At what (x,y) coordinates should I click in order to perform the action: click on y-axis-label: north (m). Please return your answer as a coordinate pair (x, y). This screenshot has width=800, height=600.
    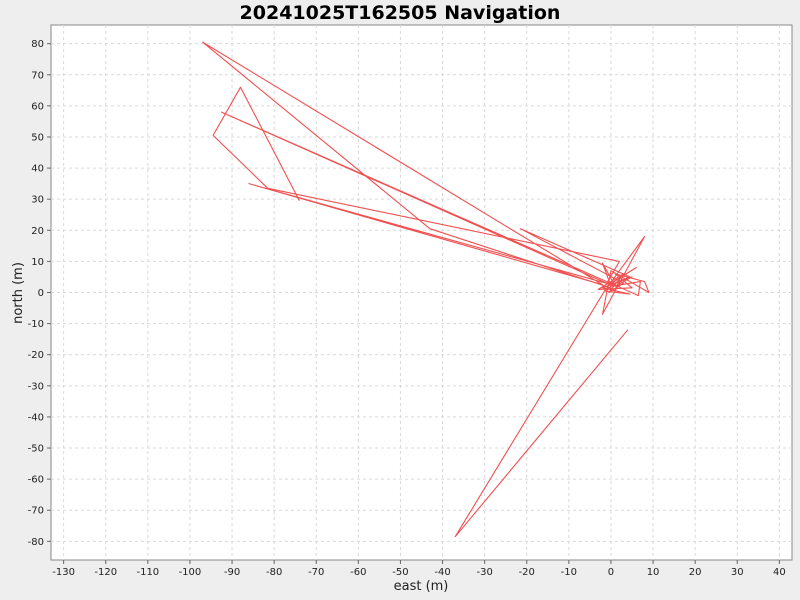
    Looking at the image, I should click on (18, 293).